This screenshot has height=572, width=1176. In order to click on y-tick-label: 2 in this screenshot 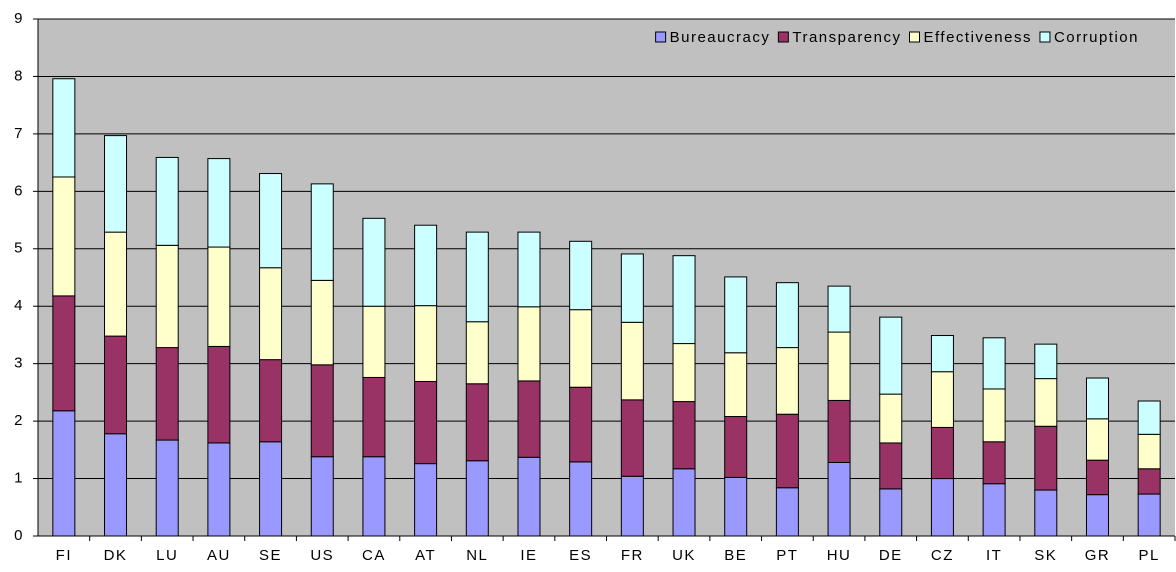, I will do `click(19, 420)`.